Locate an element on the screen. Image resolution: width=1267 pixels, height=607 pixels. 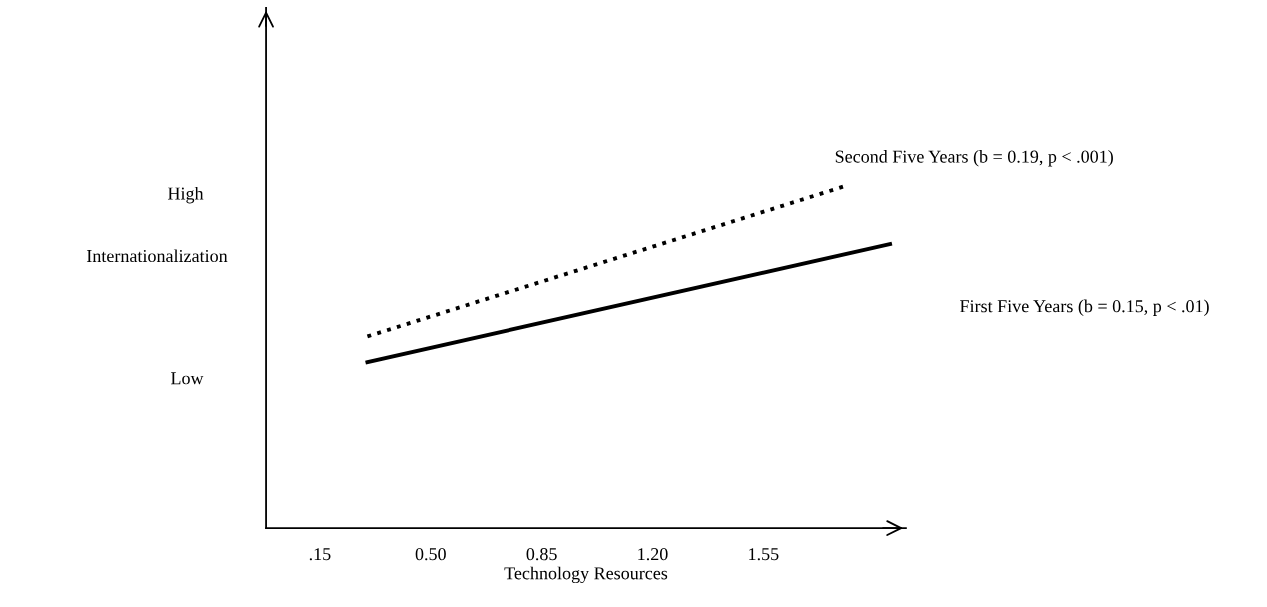
x-tick-label: 1.20 is located at coordinates (653, 554).